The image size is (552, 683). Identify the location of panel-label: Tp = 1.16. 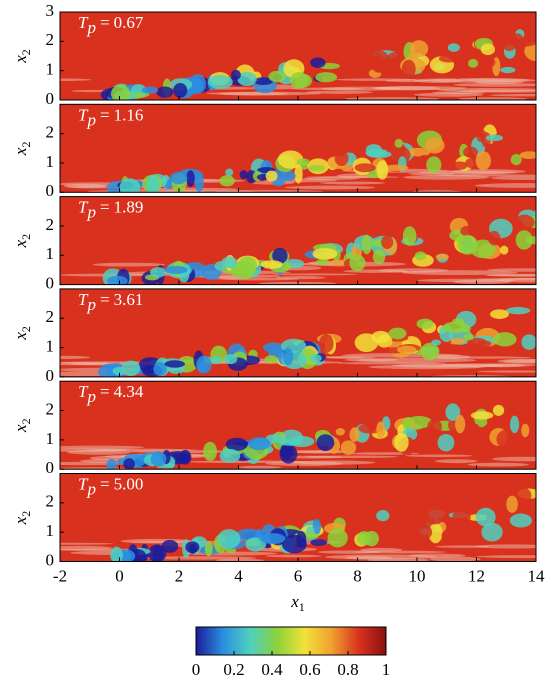
(110, 117).